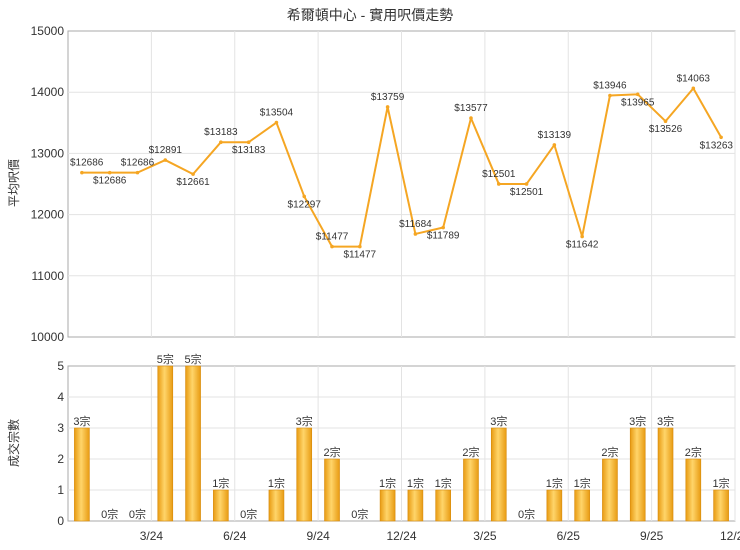 The image size is (740, 550). What do you see at coordinates (569, 536) in the screenshot?
I see `month-tick-label: 6/25` at bounding box center [569, 536].